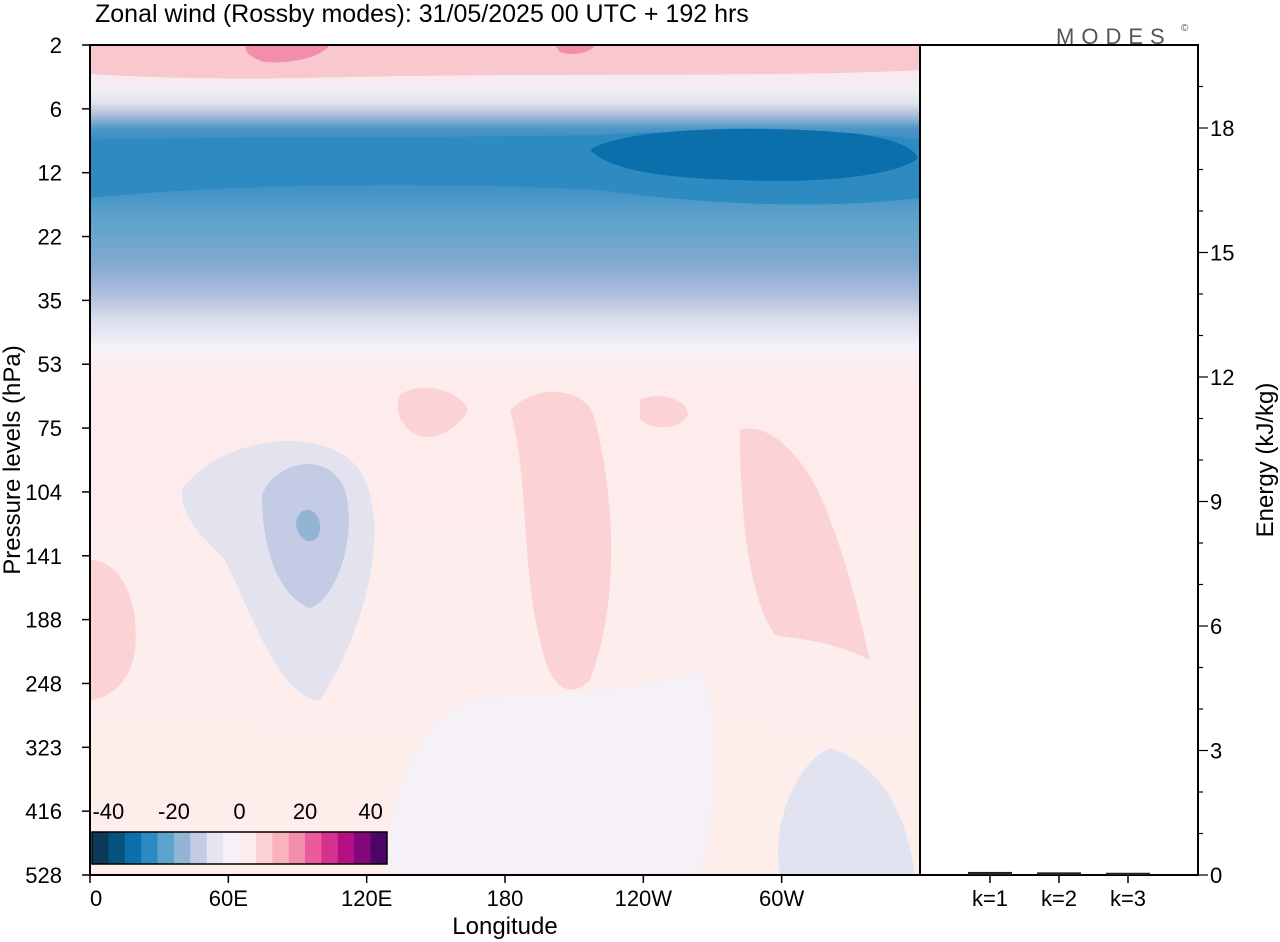 The height and width of the screenshot is (942, 1280). Describe the element at coordinates (43, 747) in the screenshot. I see `y-tick-label: 323` at that location.